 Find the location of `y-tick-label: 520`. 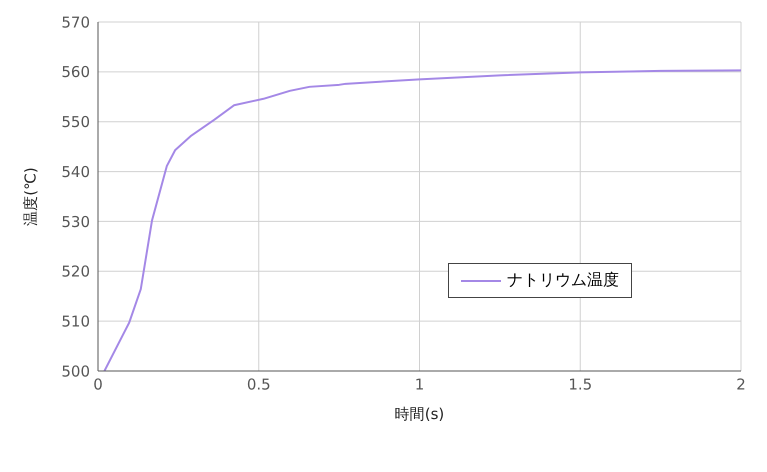

y-tick-label: 520 is located at coordinates (75, 271).